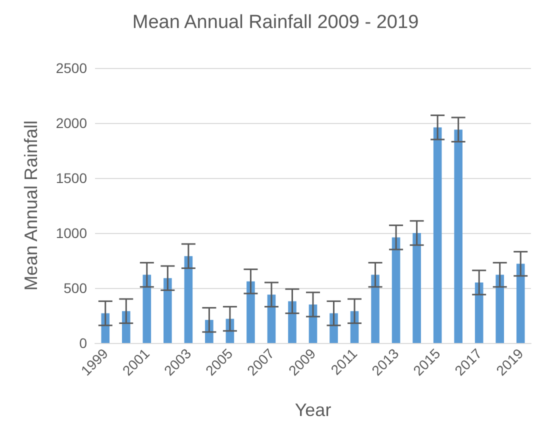 Image resolution: width=551 pixels, height=435 pixels. What do you see at coordinates (72, 233) in the screenshot?
I see `y-tick-label: 1000` at bounding box center [72, 233].